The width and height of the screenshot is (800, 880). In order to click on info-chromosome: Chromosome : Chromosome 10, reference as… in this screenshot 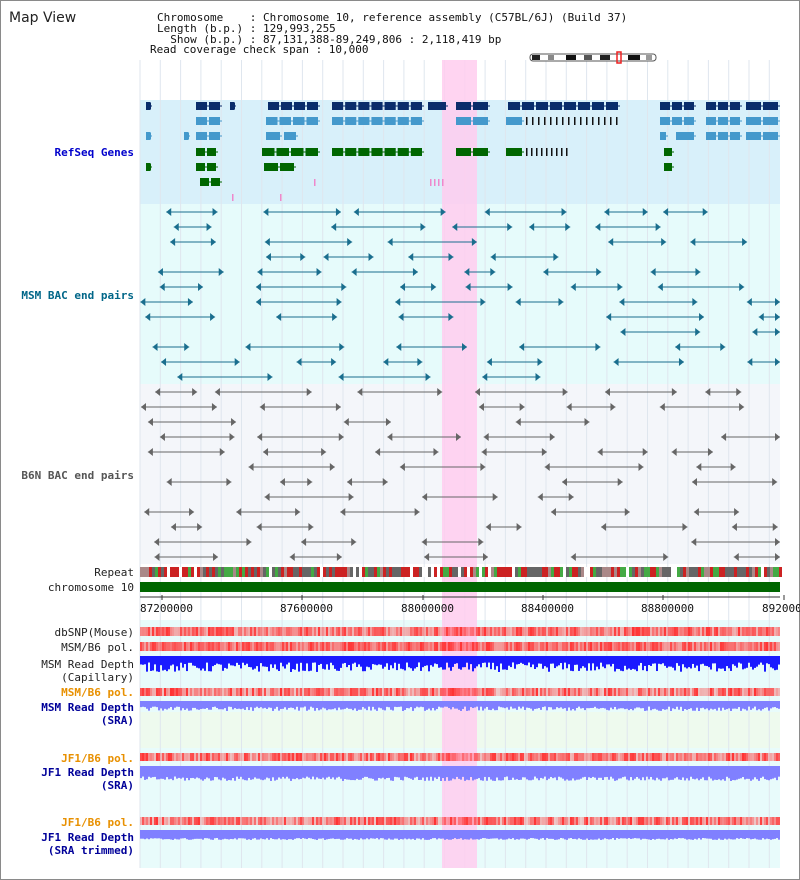, I will do `click(392, 17)`.